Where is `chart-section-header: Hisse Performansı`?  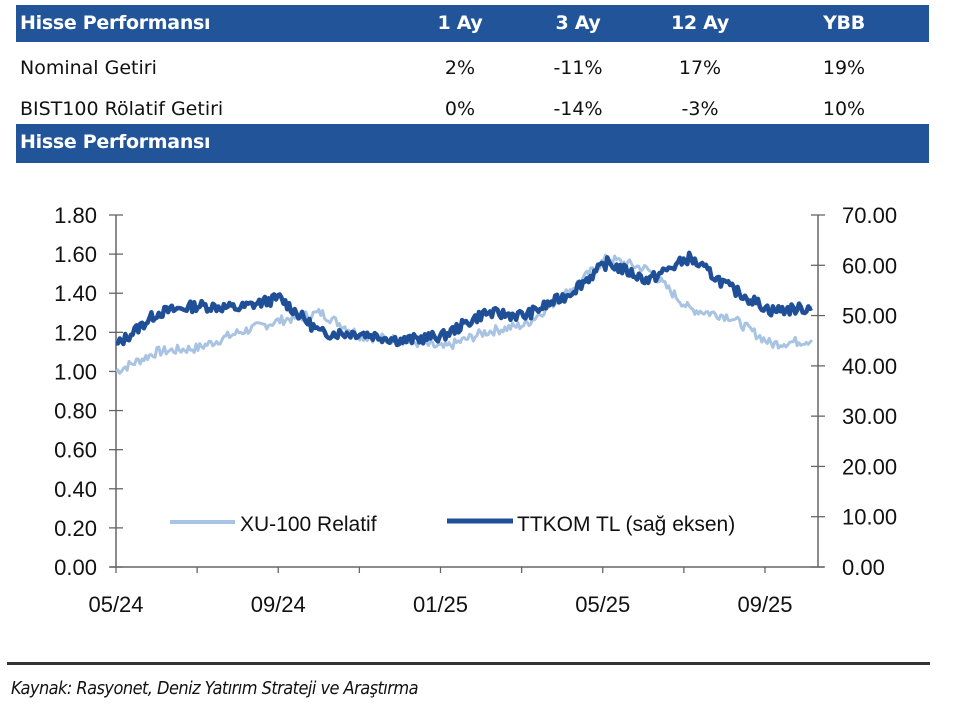 chart-section-header: Hisse Performansı is located at coordinates (472, 143).